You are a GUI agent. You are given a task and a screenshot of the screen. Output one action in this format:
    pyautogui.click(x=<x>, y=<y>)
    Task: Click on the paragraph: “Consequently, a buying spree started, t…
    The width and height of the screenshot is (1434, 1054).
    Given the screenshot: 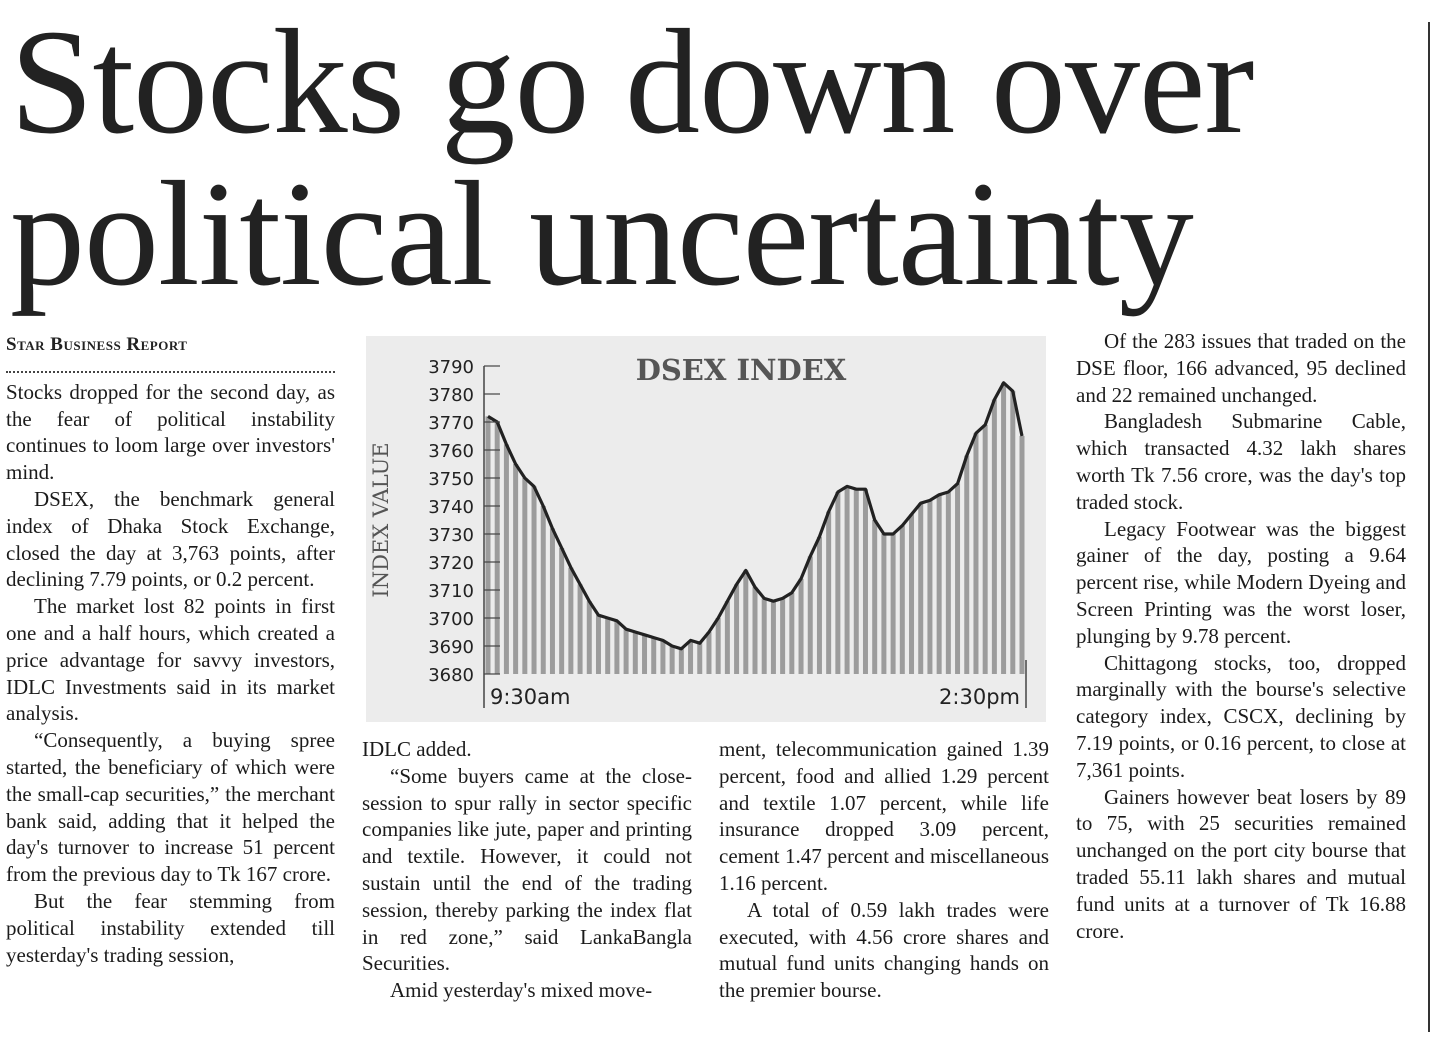 What is the action you would take?
    pyautogui.click(x=170, y=807)
    